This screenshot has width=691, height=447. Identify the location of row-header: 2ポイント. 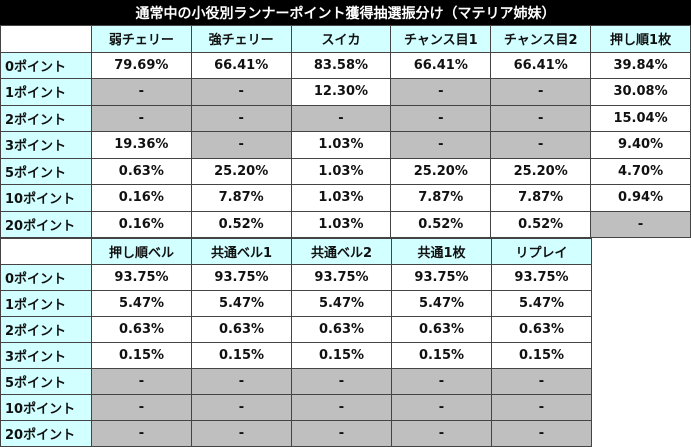
(46, 118).